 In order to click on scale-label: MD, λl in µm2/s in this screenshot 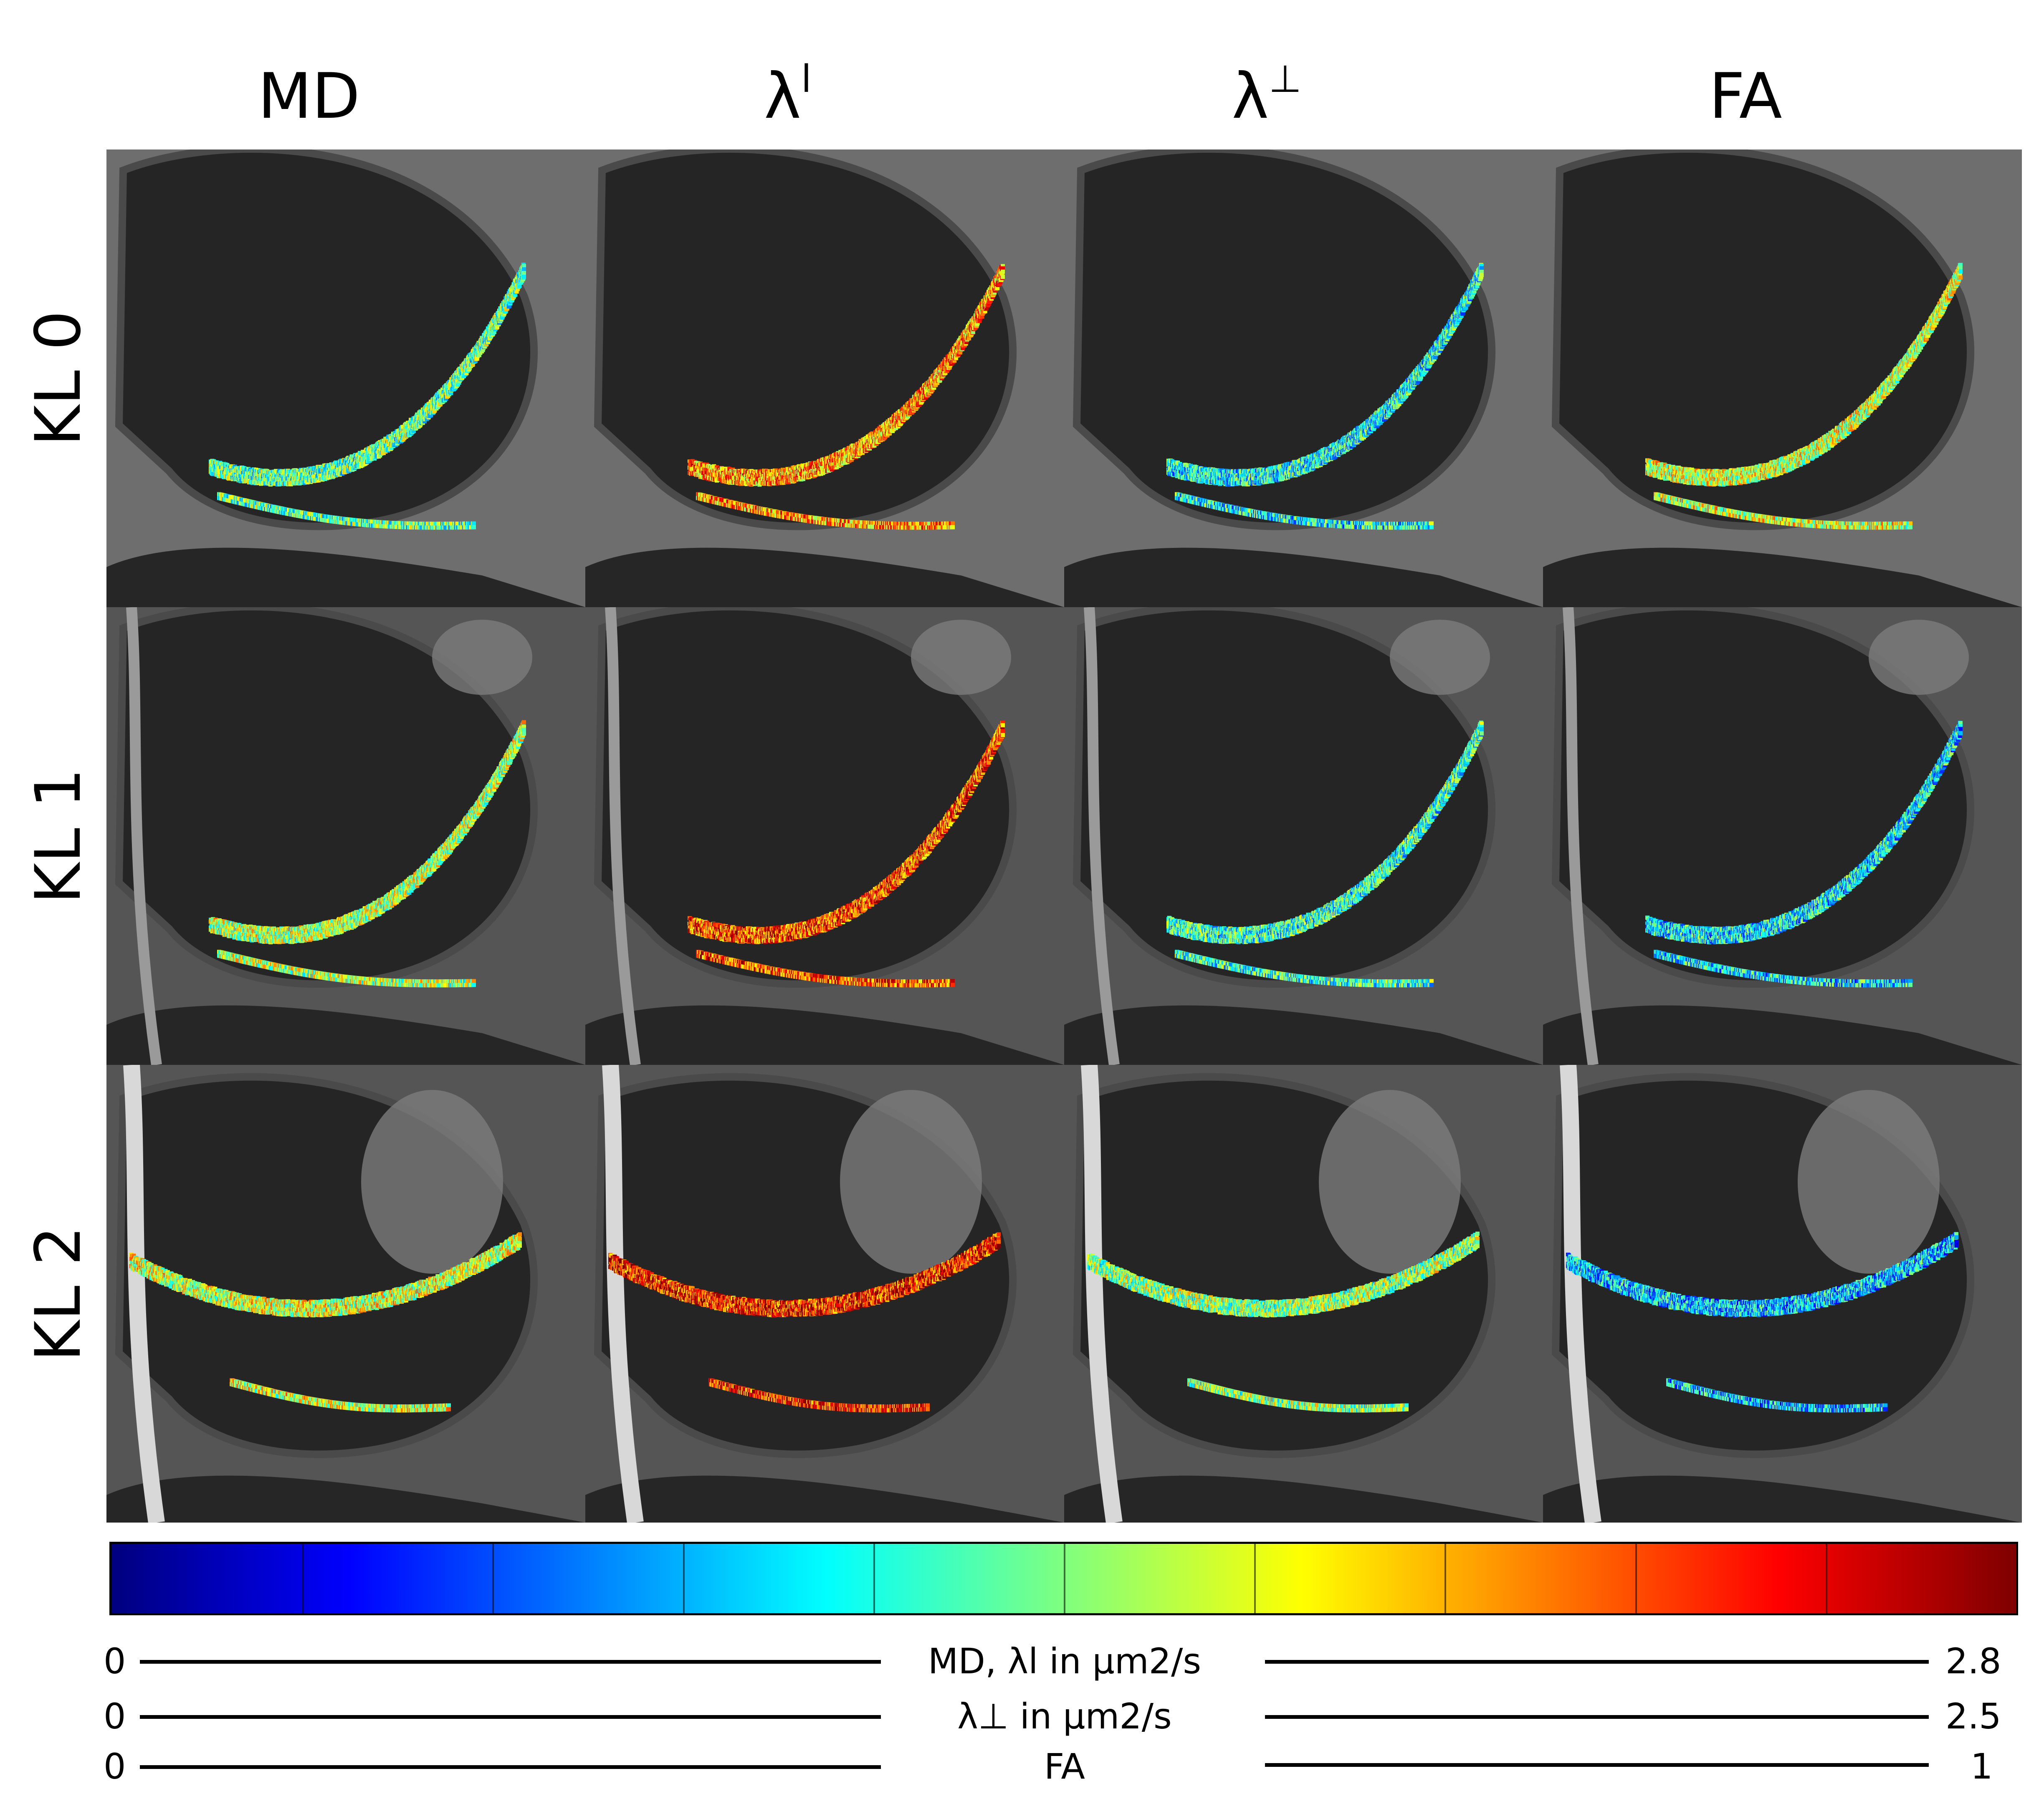, I will do `click(1064, 1661)`.